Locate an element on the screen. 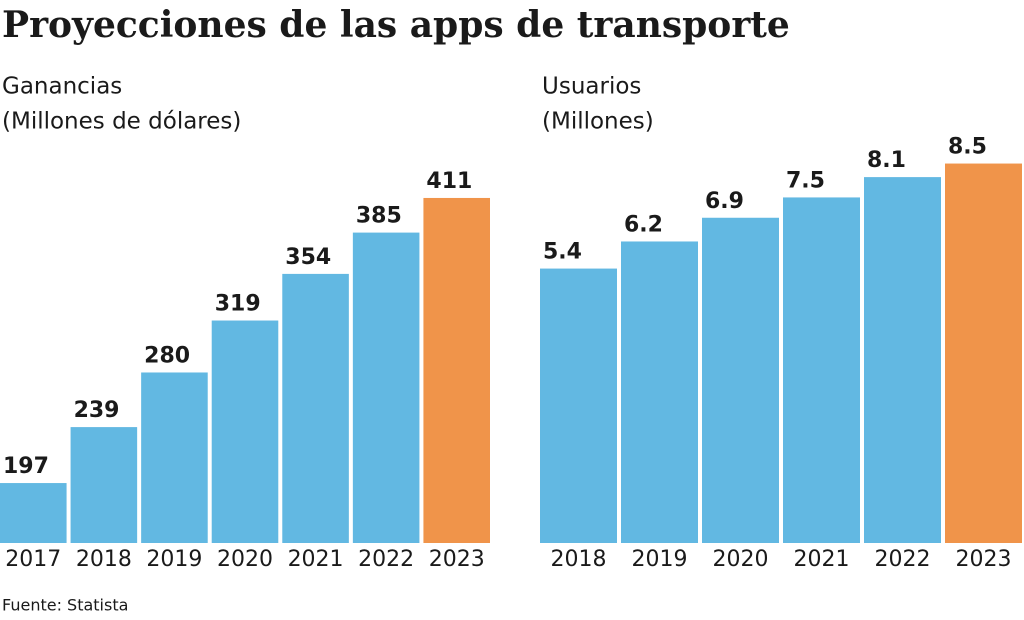 The width and height of the screenshot is (1024, 620). value-label: 239 is located at coordinates (97, 410).